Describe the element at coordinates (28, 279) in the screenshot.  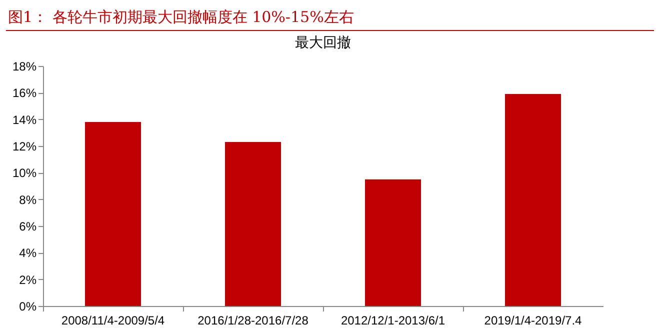
I see `y-tick-label: 2%` at that location.